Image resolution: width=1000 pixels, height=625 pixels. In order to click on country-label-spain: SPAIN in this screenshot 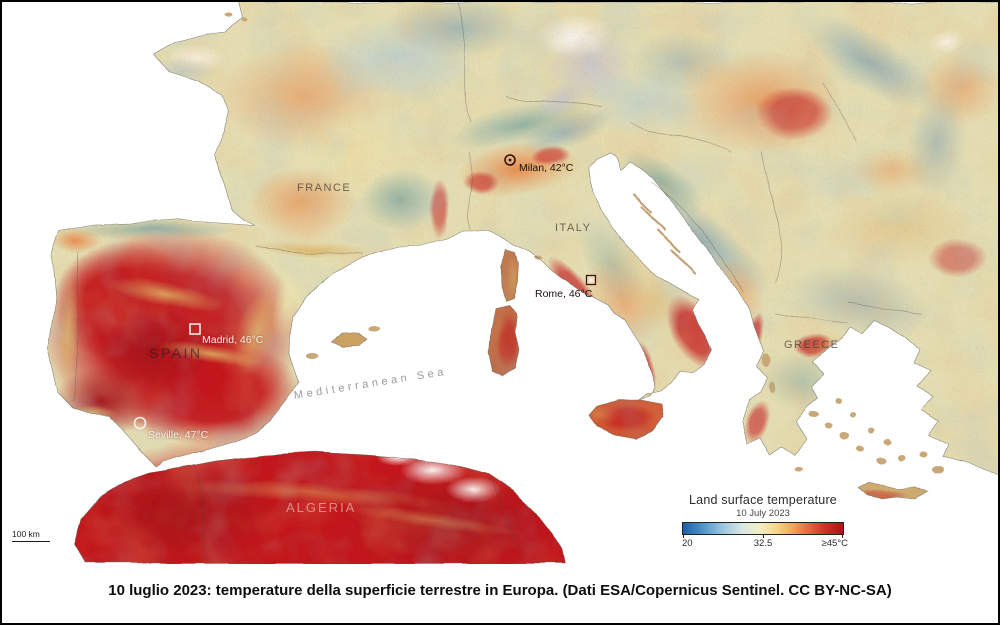, I will do `click(176, 353)`.